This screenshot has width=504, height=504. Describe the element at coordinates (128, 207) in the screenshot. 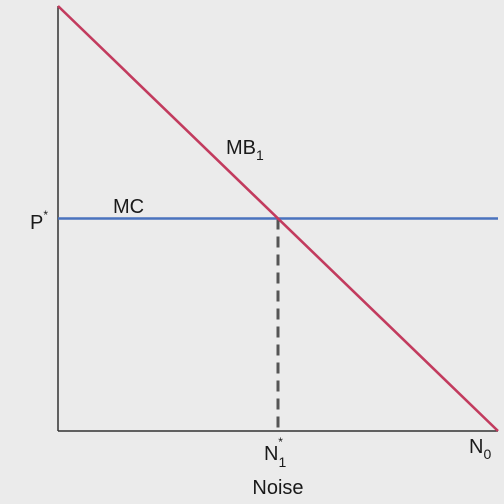

I see `mc-series-label: MC` at that location.